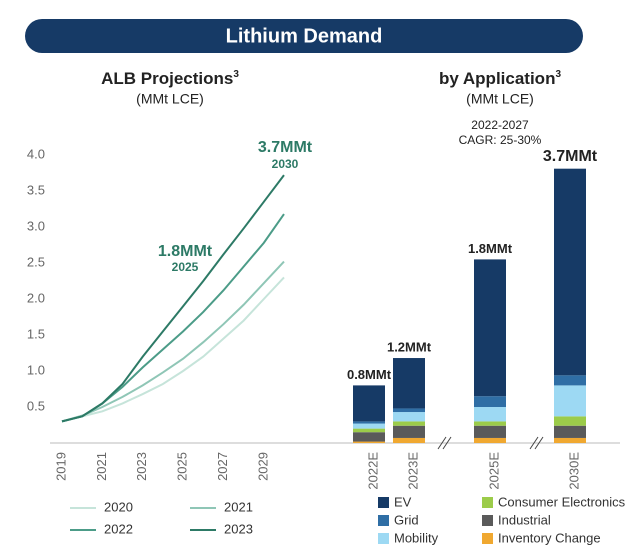 Image resolution: width=640 pixels, height=551 pixels. Describe the element at coordinates (118, 506) in the screenshot. I see `legend-label: 2020` at that location.